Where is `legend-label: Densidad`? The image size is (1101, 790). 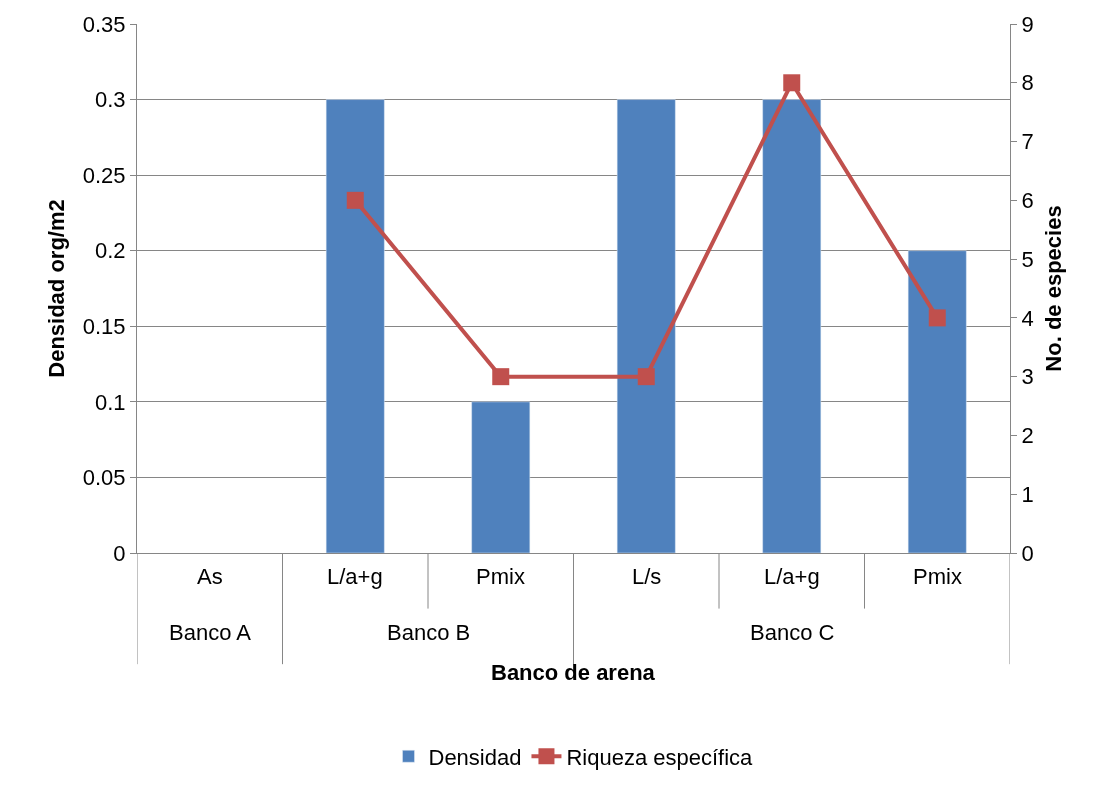
legend-label: Densidad is located at coordinates (475, 757).